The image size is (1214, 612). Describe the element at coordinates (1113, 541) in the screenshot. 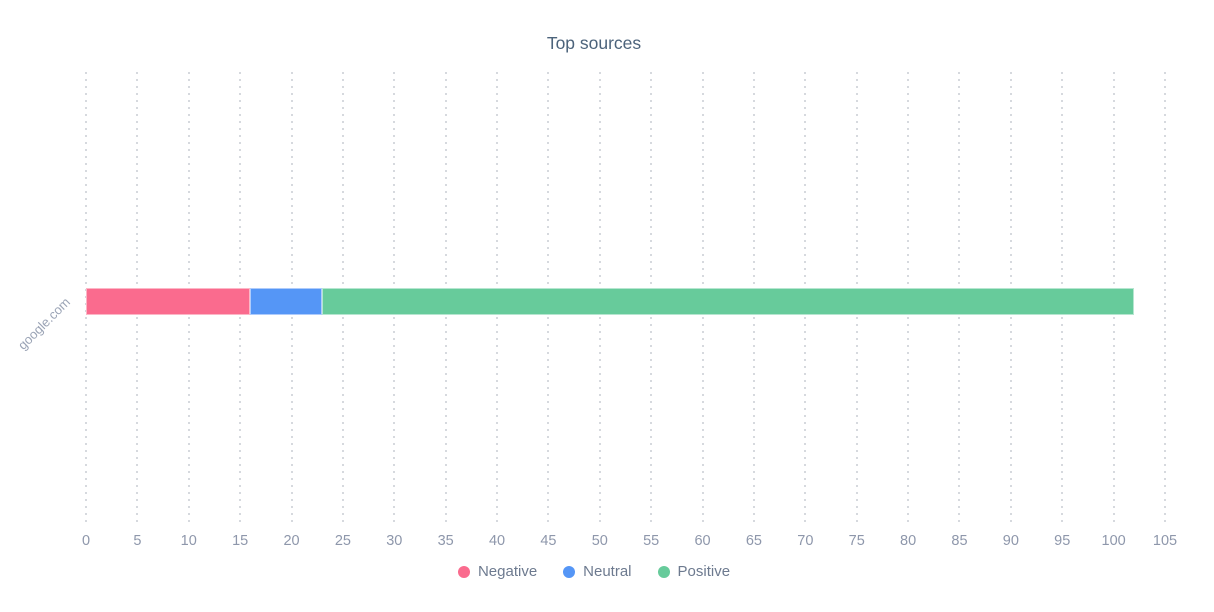

I see `x-tick-label-100: 100` at that location.